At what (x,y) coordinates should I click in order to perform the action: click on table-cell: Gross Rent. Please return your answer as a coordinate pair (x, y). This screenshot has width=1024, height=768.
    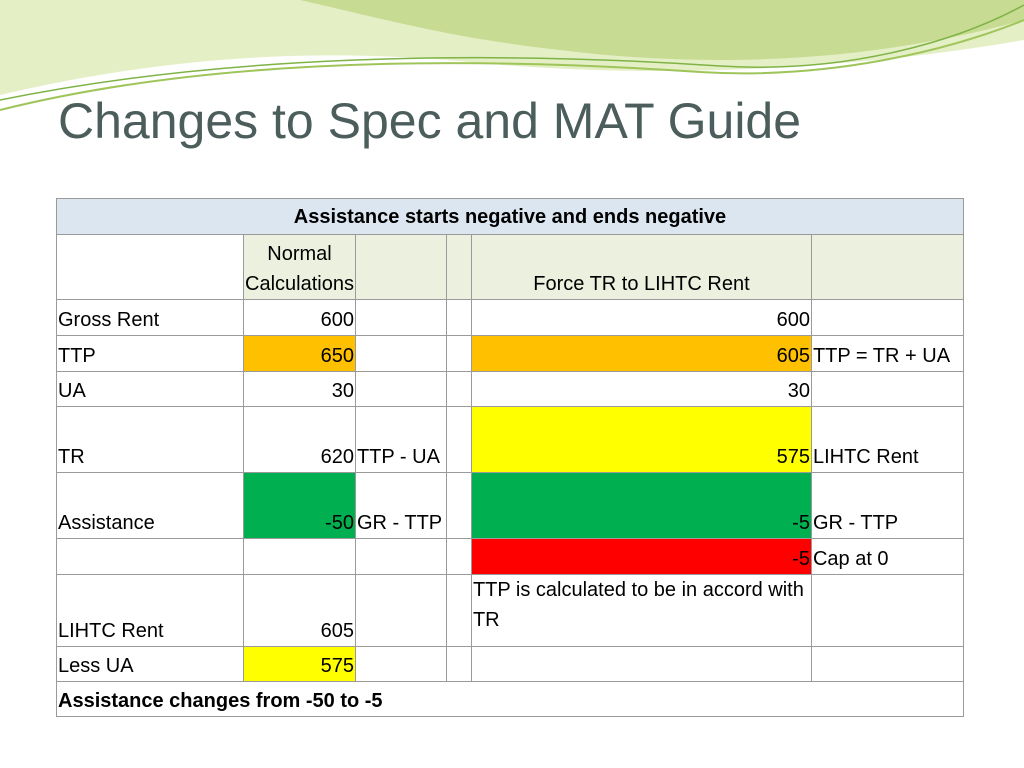
    Looking at the image, I should click on (150, 317).